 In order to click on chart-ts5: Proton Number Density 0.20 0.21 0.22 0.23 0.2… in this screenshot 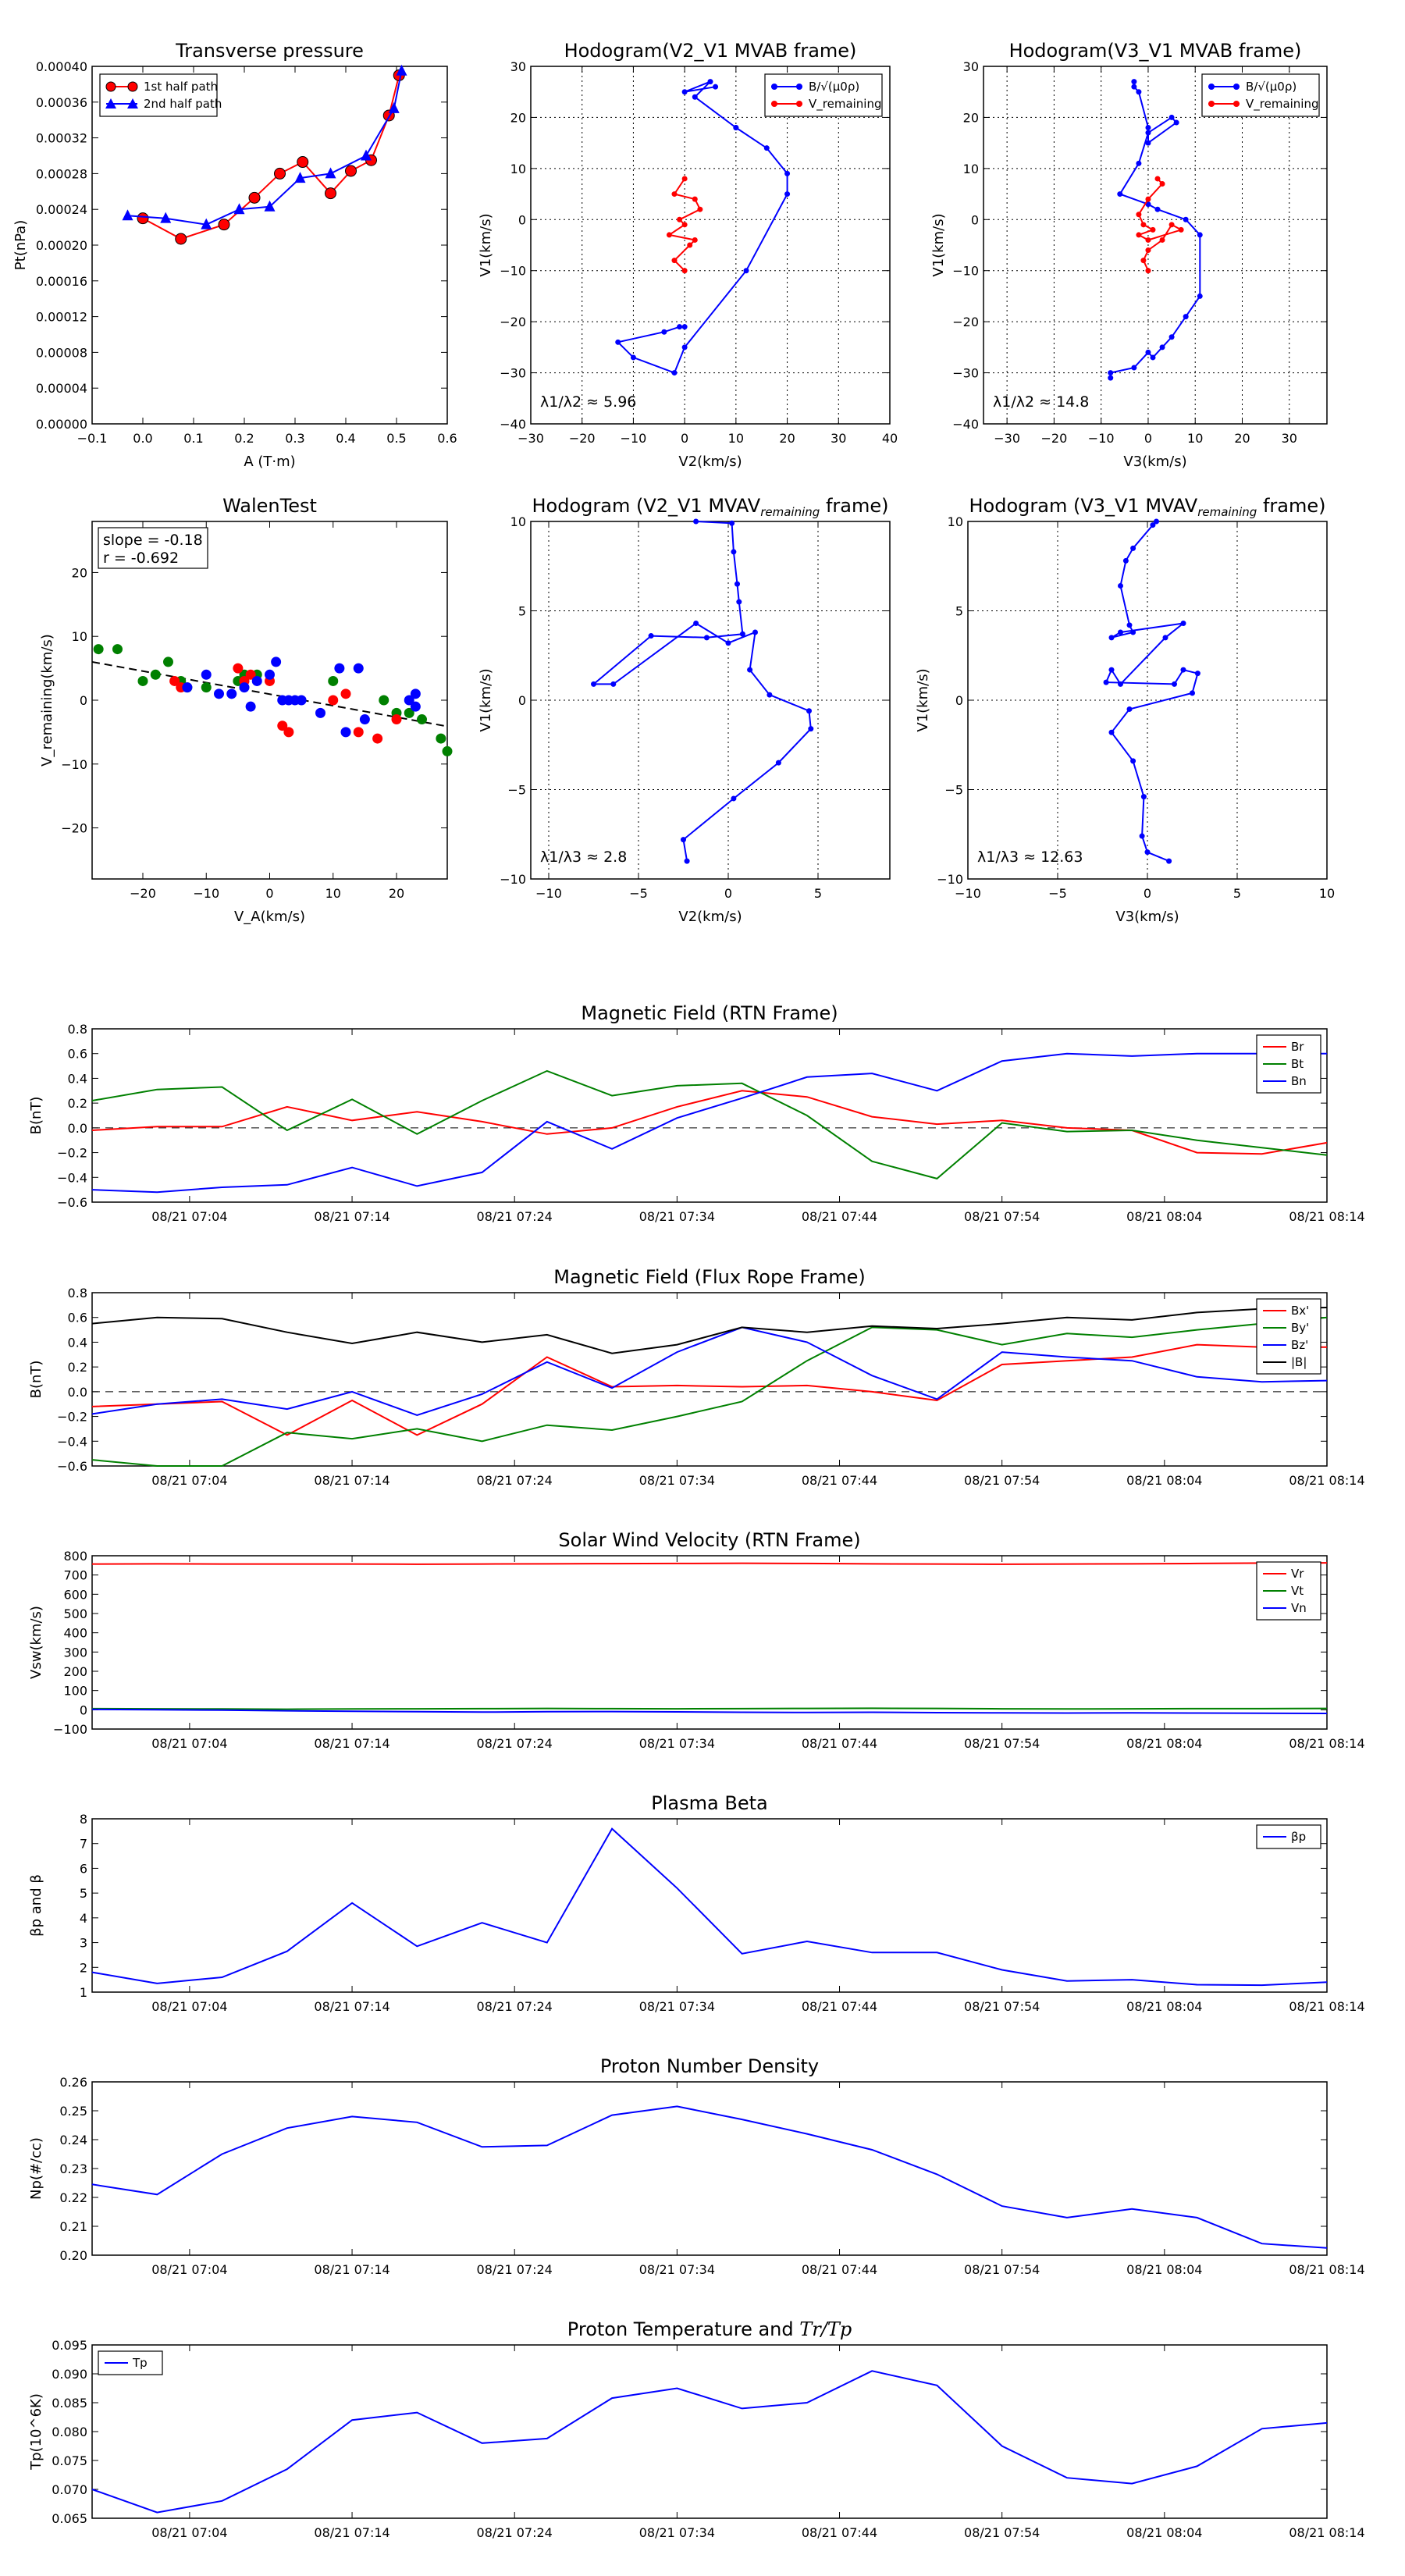, I will do `click(696, 2166)`.